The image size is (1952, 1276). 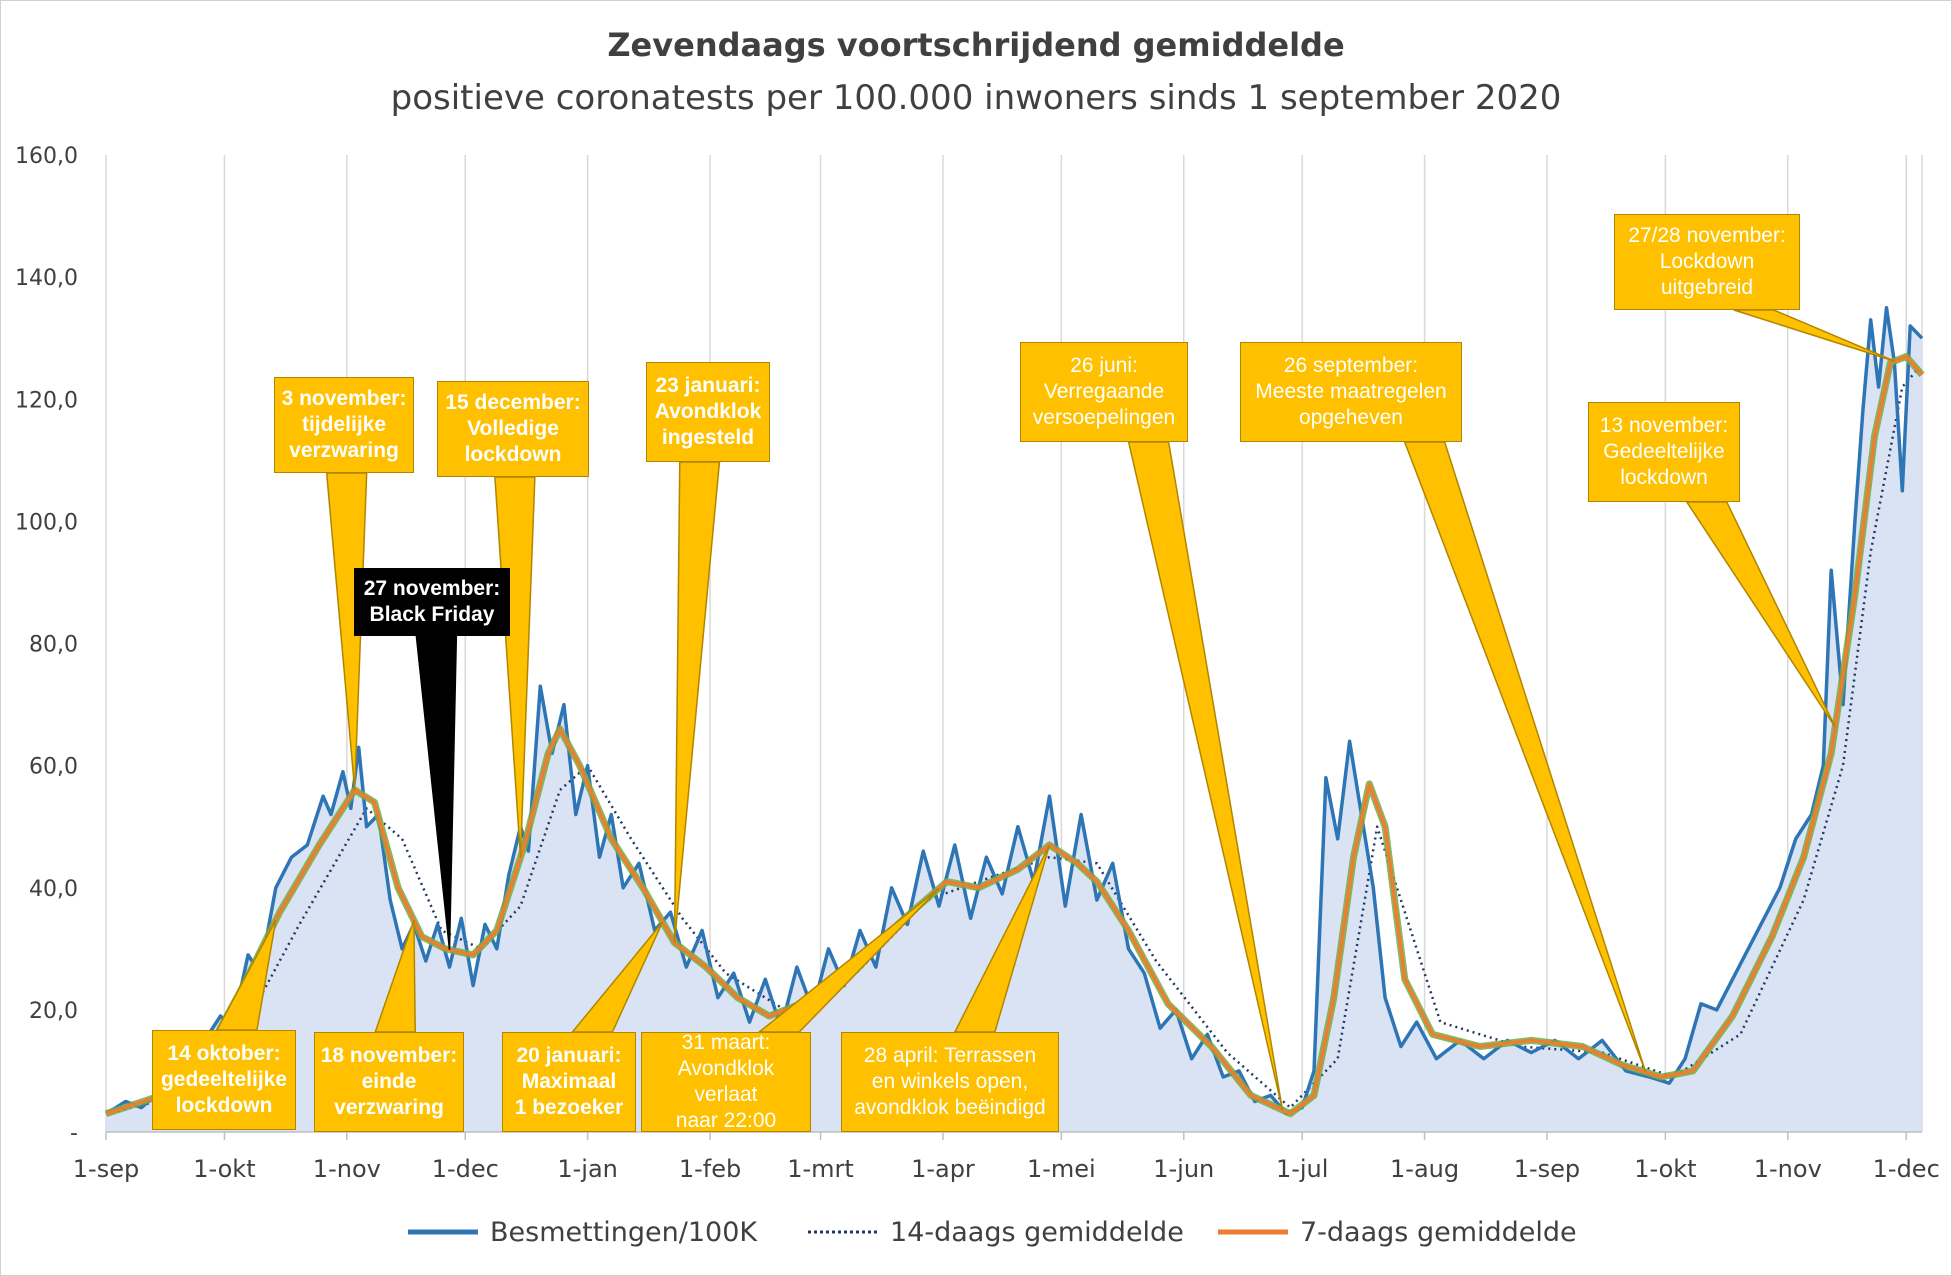 What do you see at coordinates (976, 45) in the screenshot?
I see `chart-title: Zevendaags voortschrijdend gemiddelde` at bounding box center [976, 45].